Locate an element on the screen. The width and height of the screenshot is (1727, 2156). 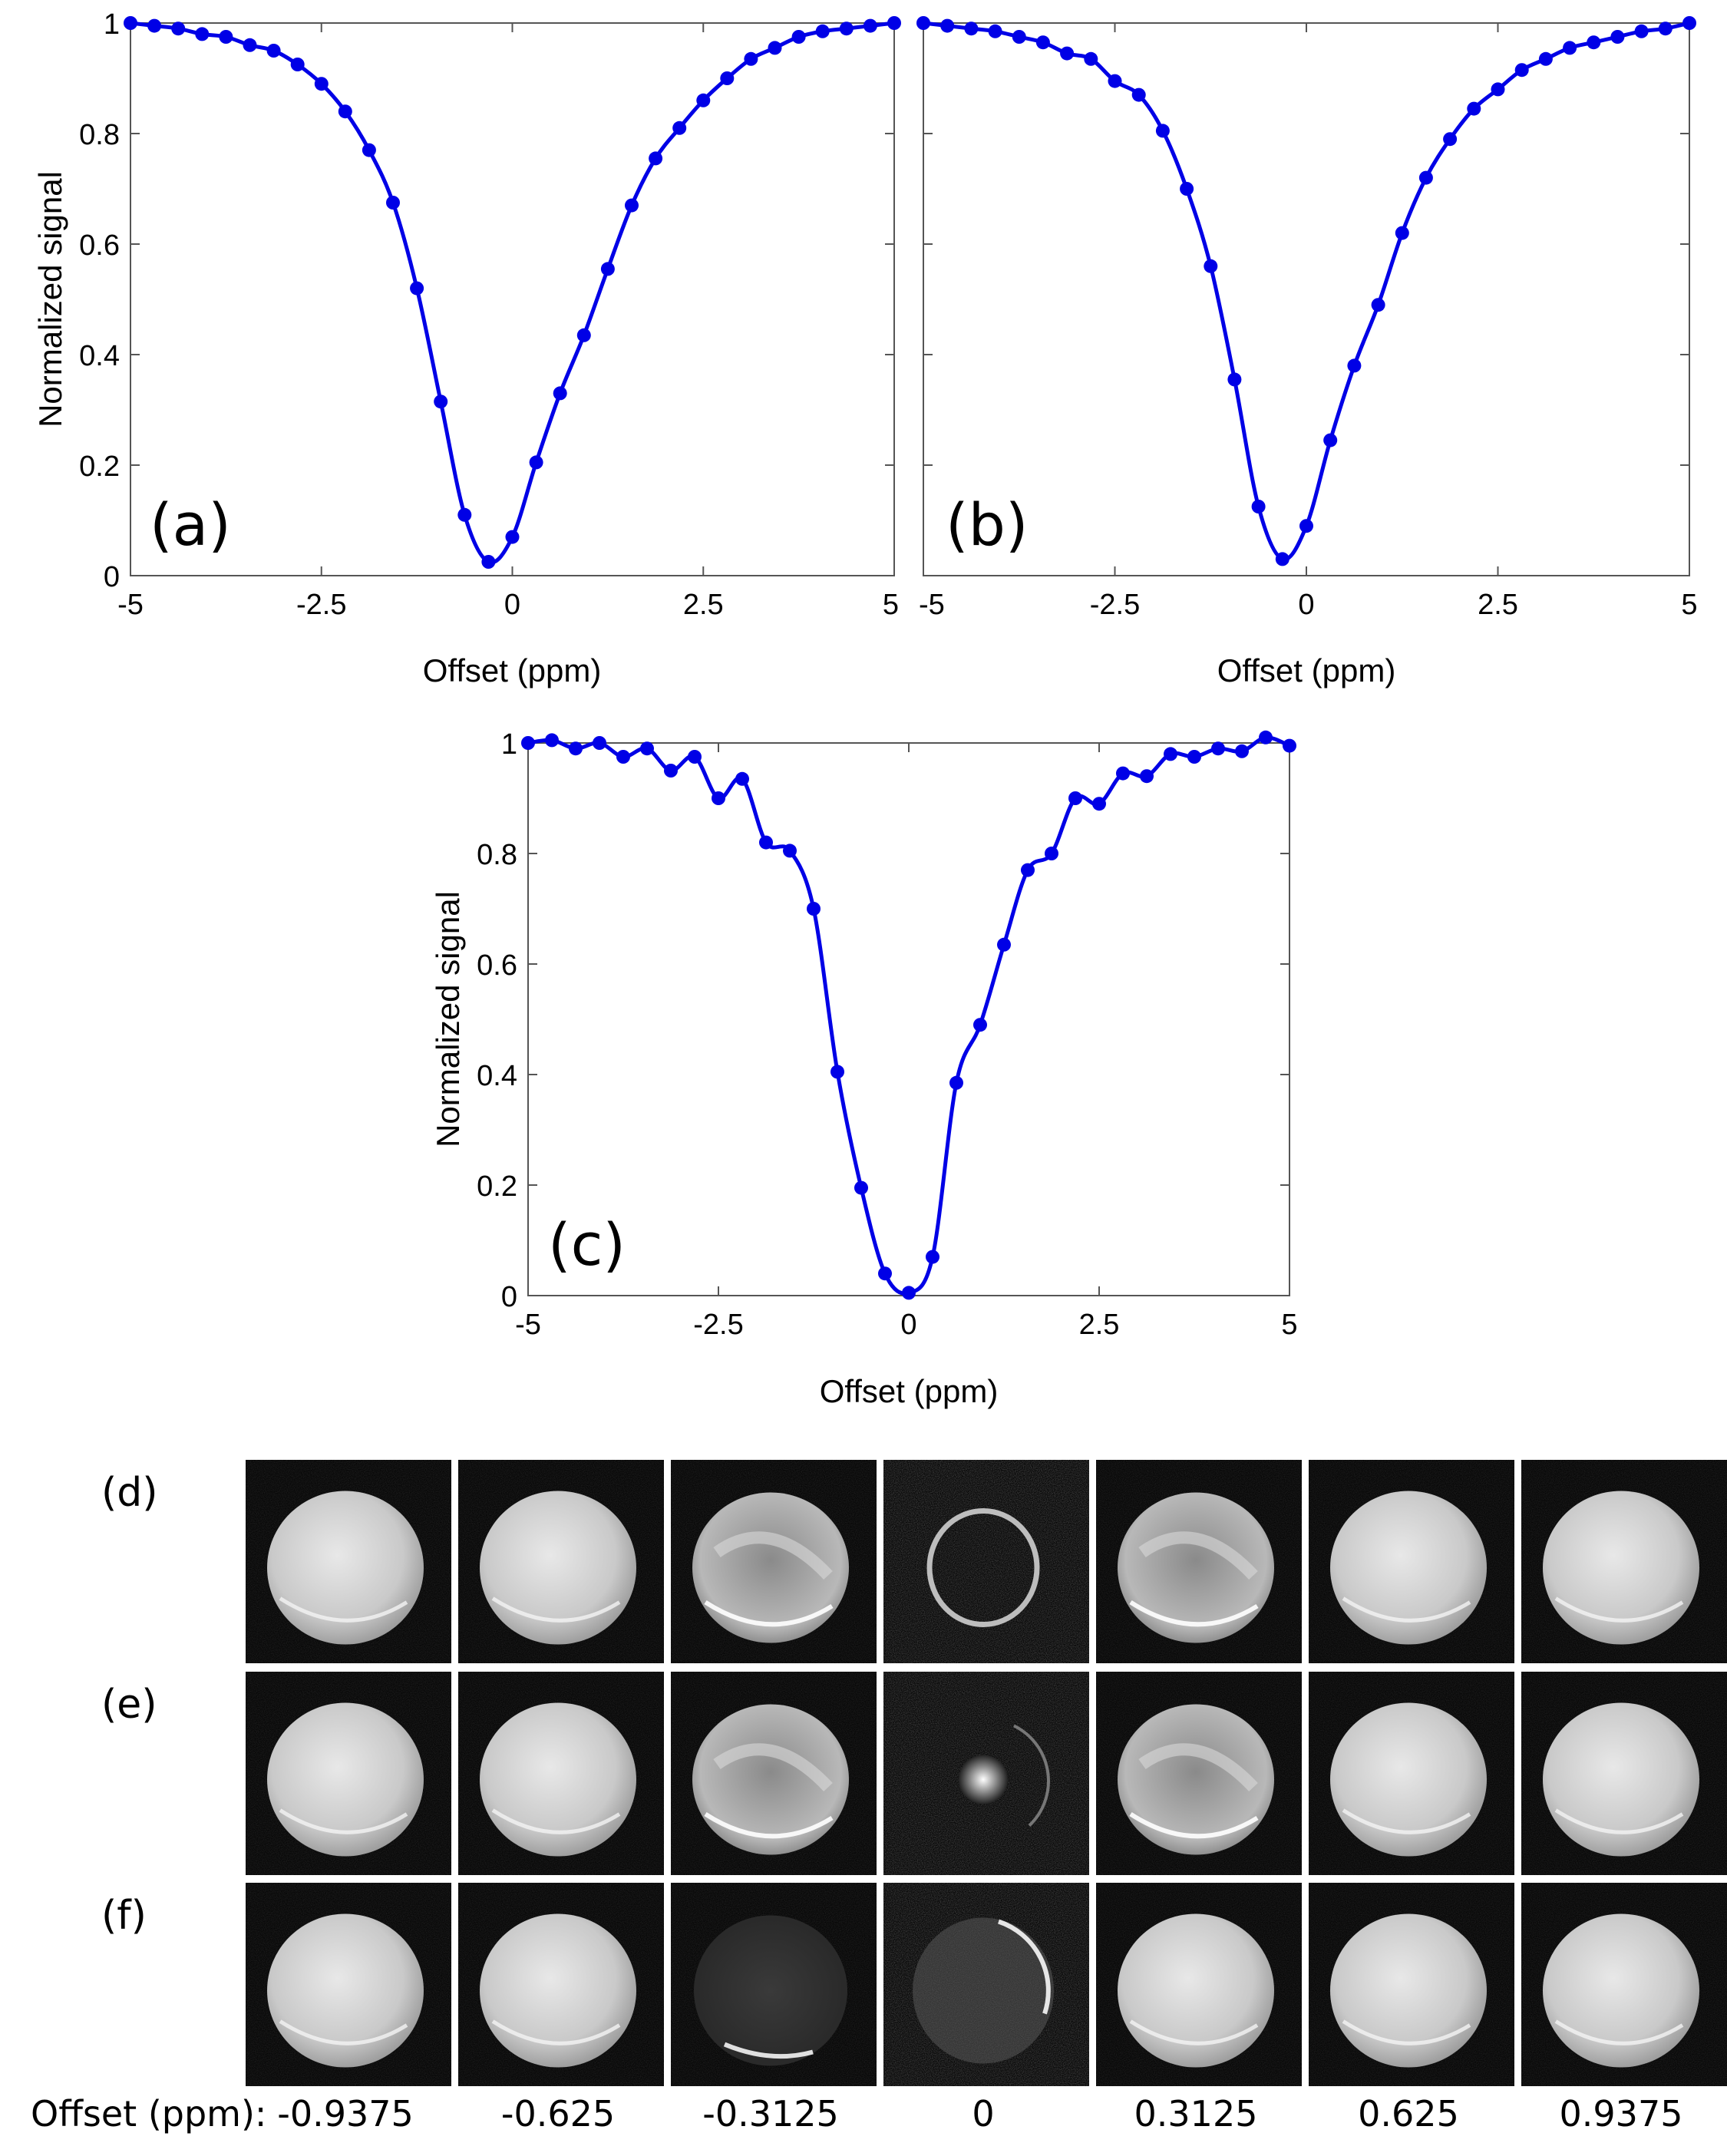
chart-b-xtick-label: -2.5 is located at coordinates (1115, 605).